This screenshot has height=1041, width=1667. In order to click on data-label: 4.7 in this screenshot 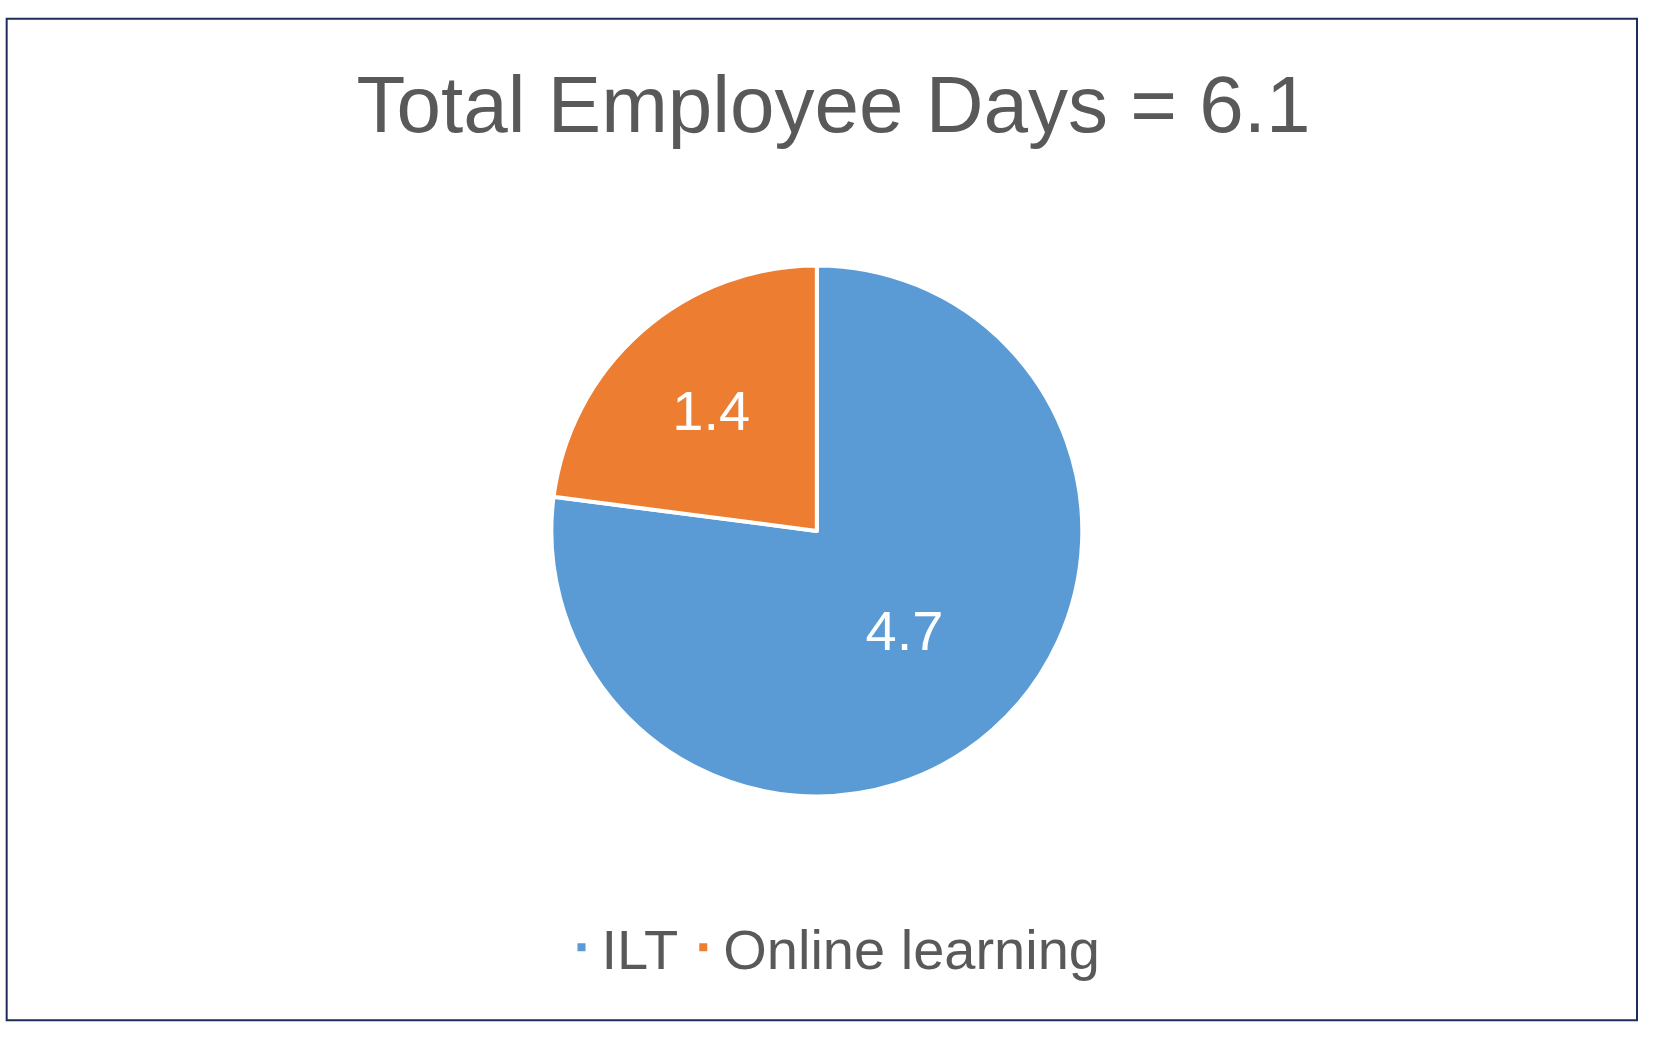, I will do `click(904, 631)`.